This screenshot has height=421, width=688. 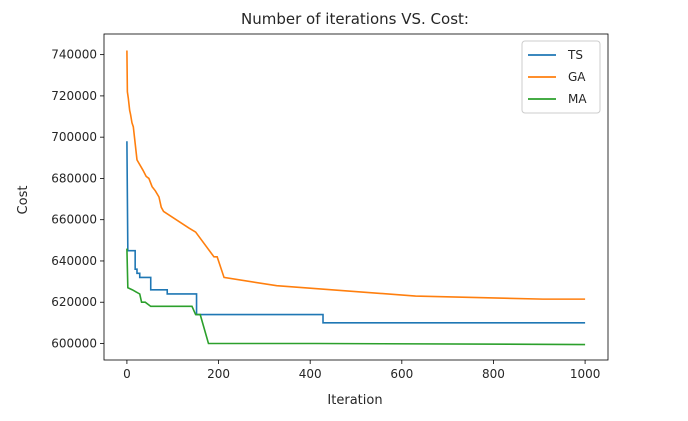 I want to click on x-tick-label: 600, so click(x=401, y=374).